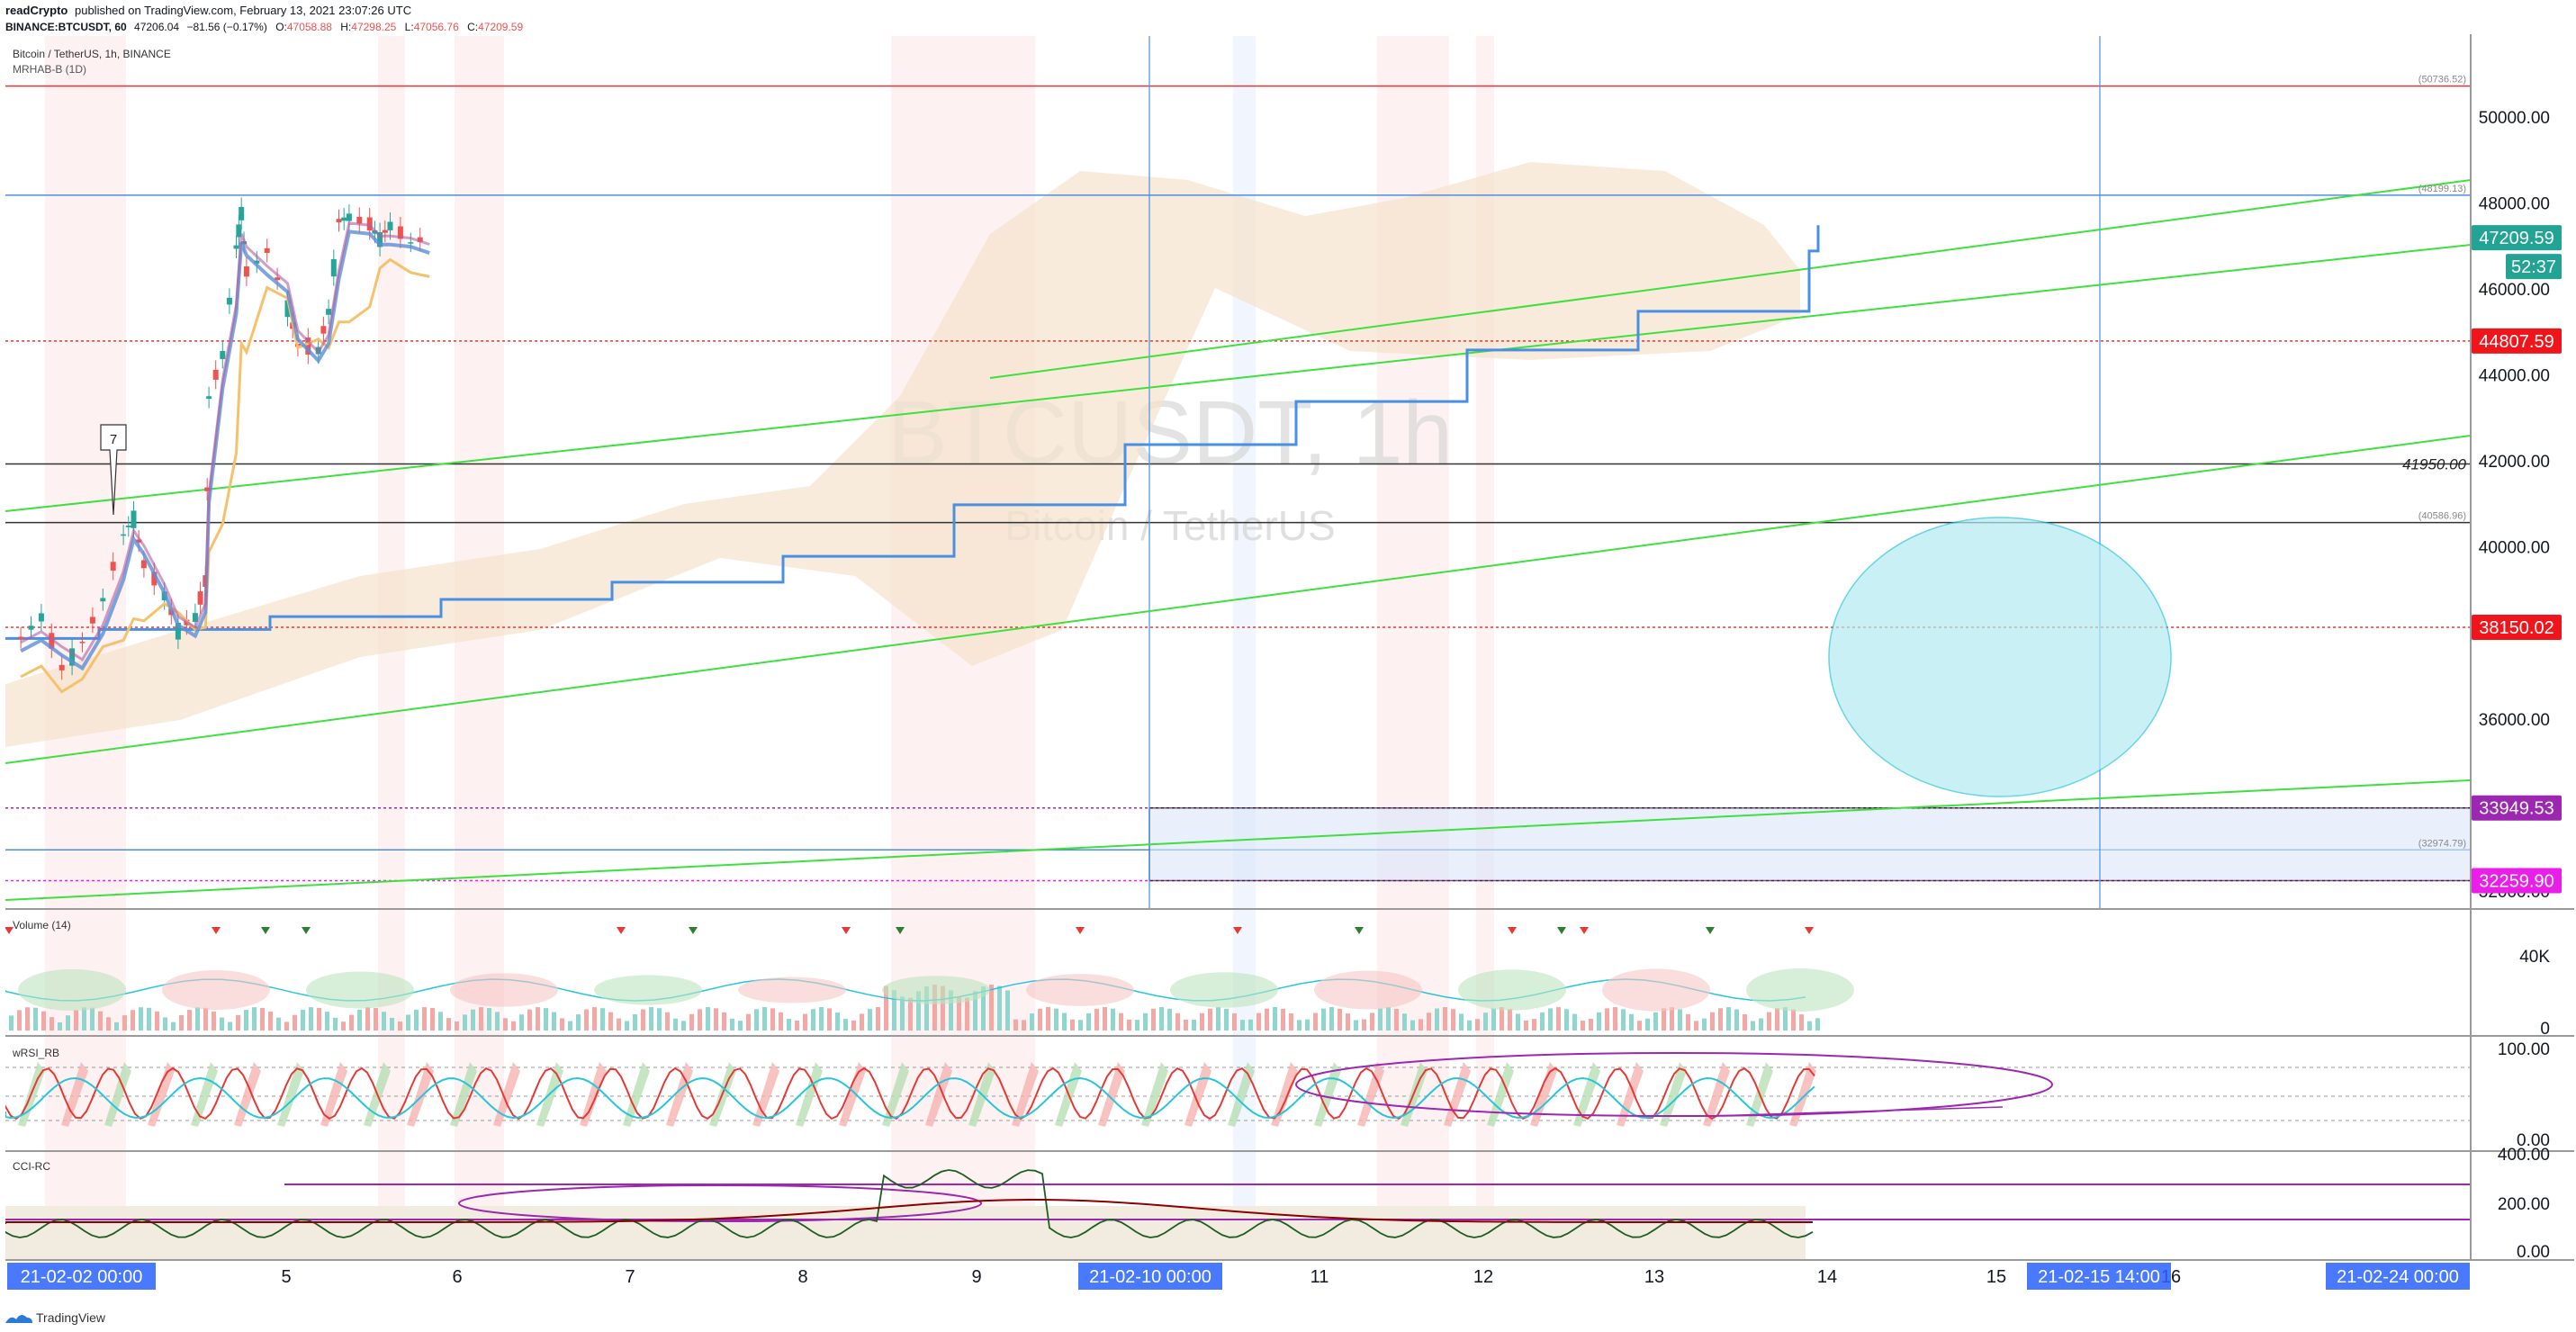  What do you see at coordinates (373, 27) in the screenshot?
I see `ohlc-h-value: 47298.25` at bounding box center [373, 27].